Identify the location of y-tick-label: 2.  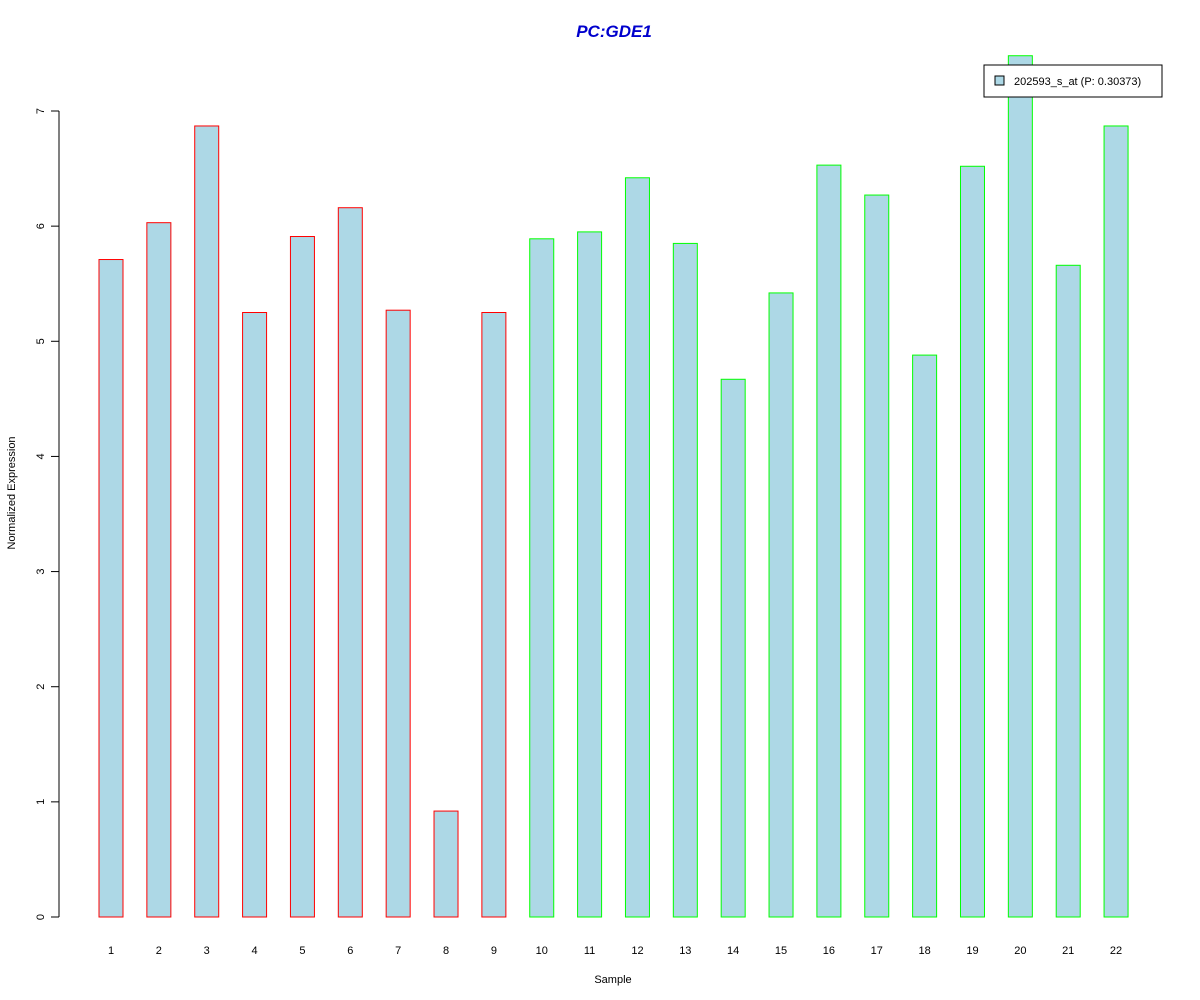
(41, 687).